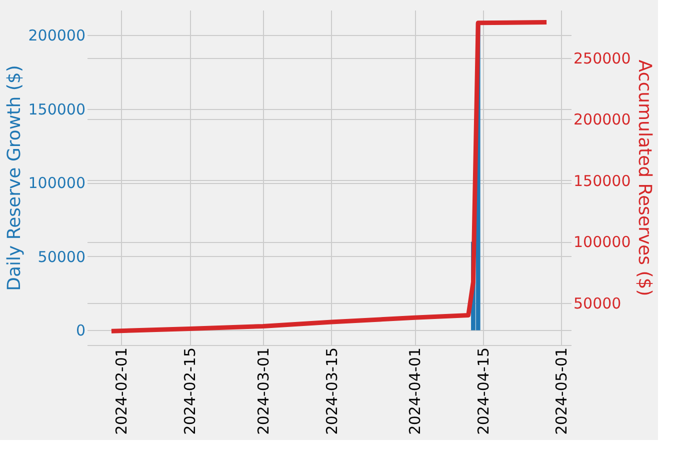 This screenshot has height=459, width=690. I want to click on x-tick-label: 2024-02-01, so click(121, 391).